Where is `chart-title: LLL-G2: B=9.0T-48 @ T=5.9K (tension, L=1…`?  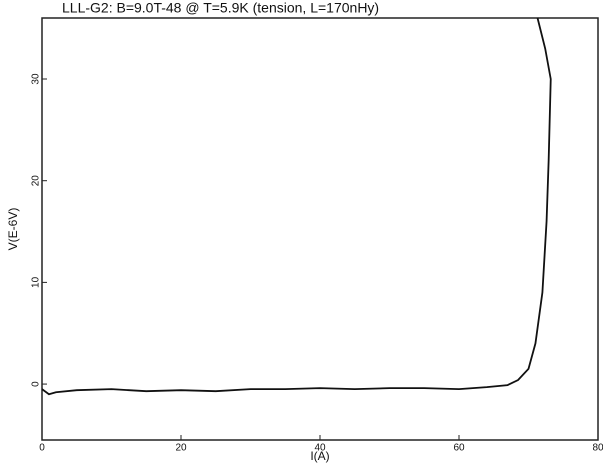 chart-title: LLL-G2: B=9.0T-48 @ T=5.9K (tension, L=1… is located at coordinates (220, 8).